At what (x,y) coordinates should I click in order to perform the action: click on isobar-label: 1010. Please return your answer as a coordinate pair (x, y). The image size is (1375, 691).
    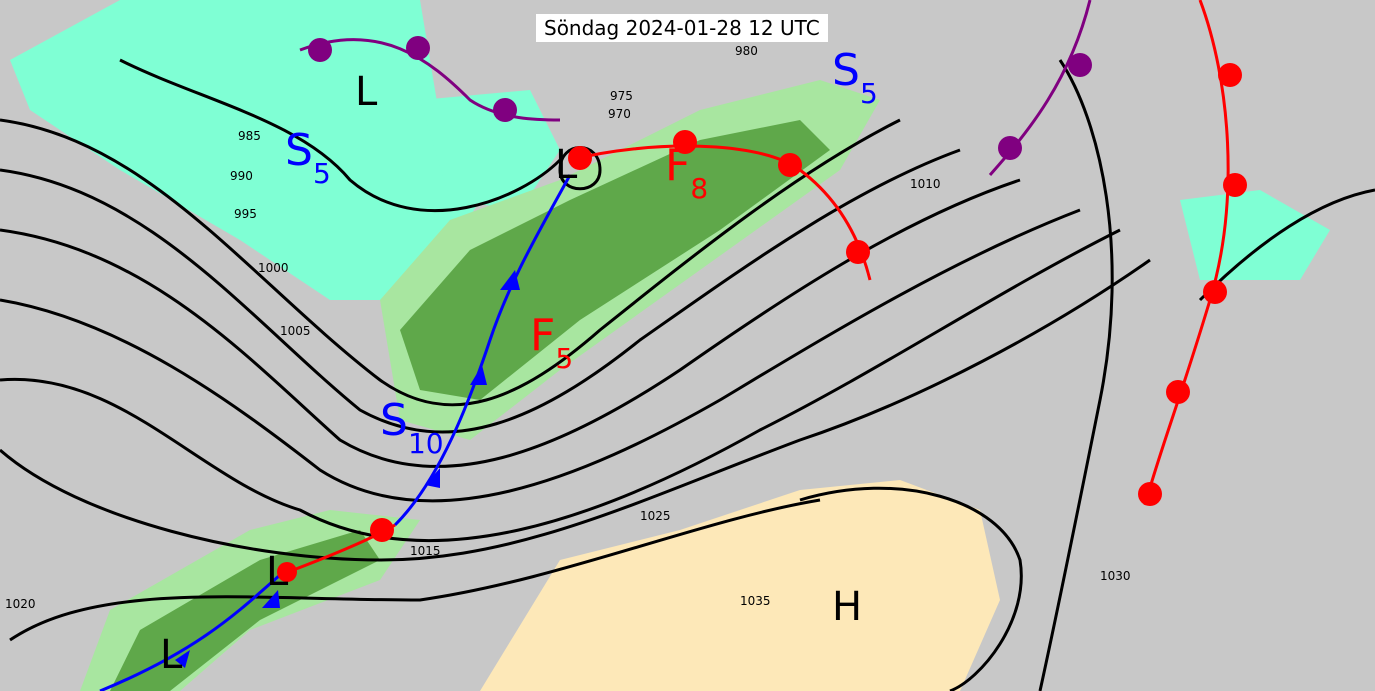
    Looking at the image, I should click on (925, 184).